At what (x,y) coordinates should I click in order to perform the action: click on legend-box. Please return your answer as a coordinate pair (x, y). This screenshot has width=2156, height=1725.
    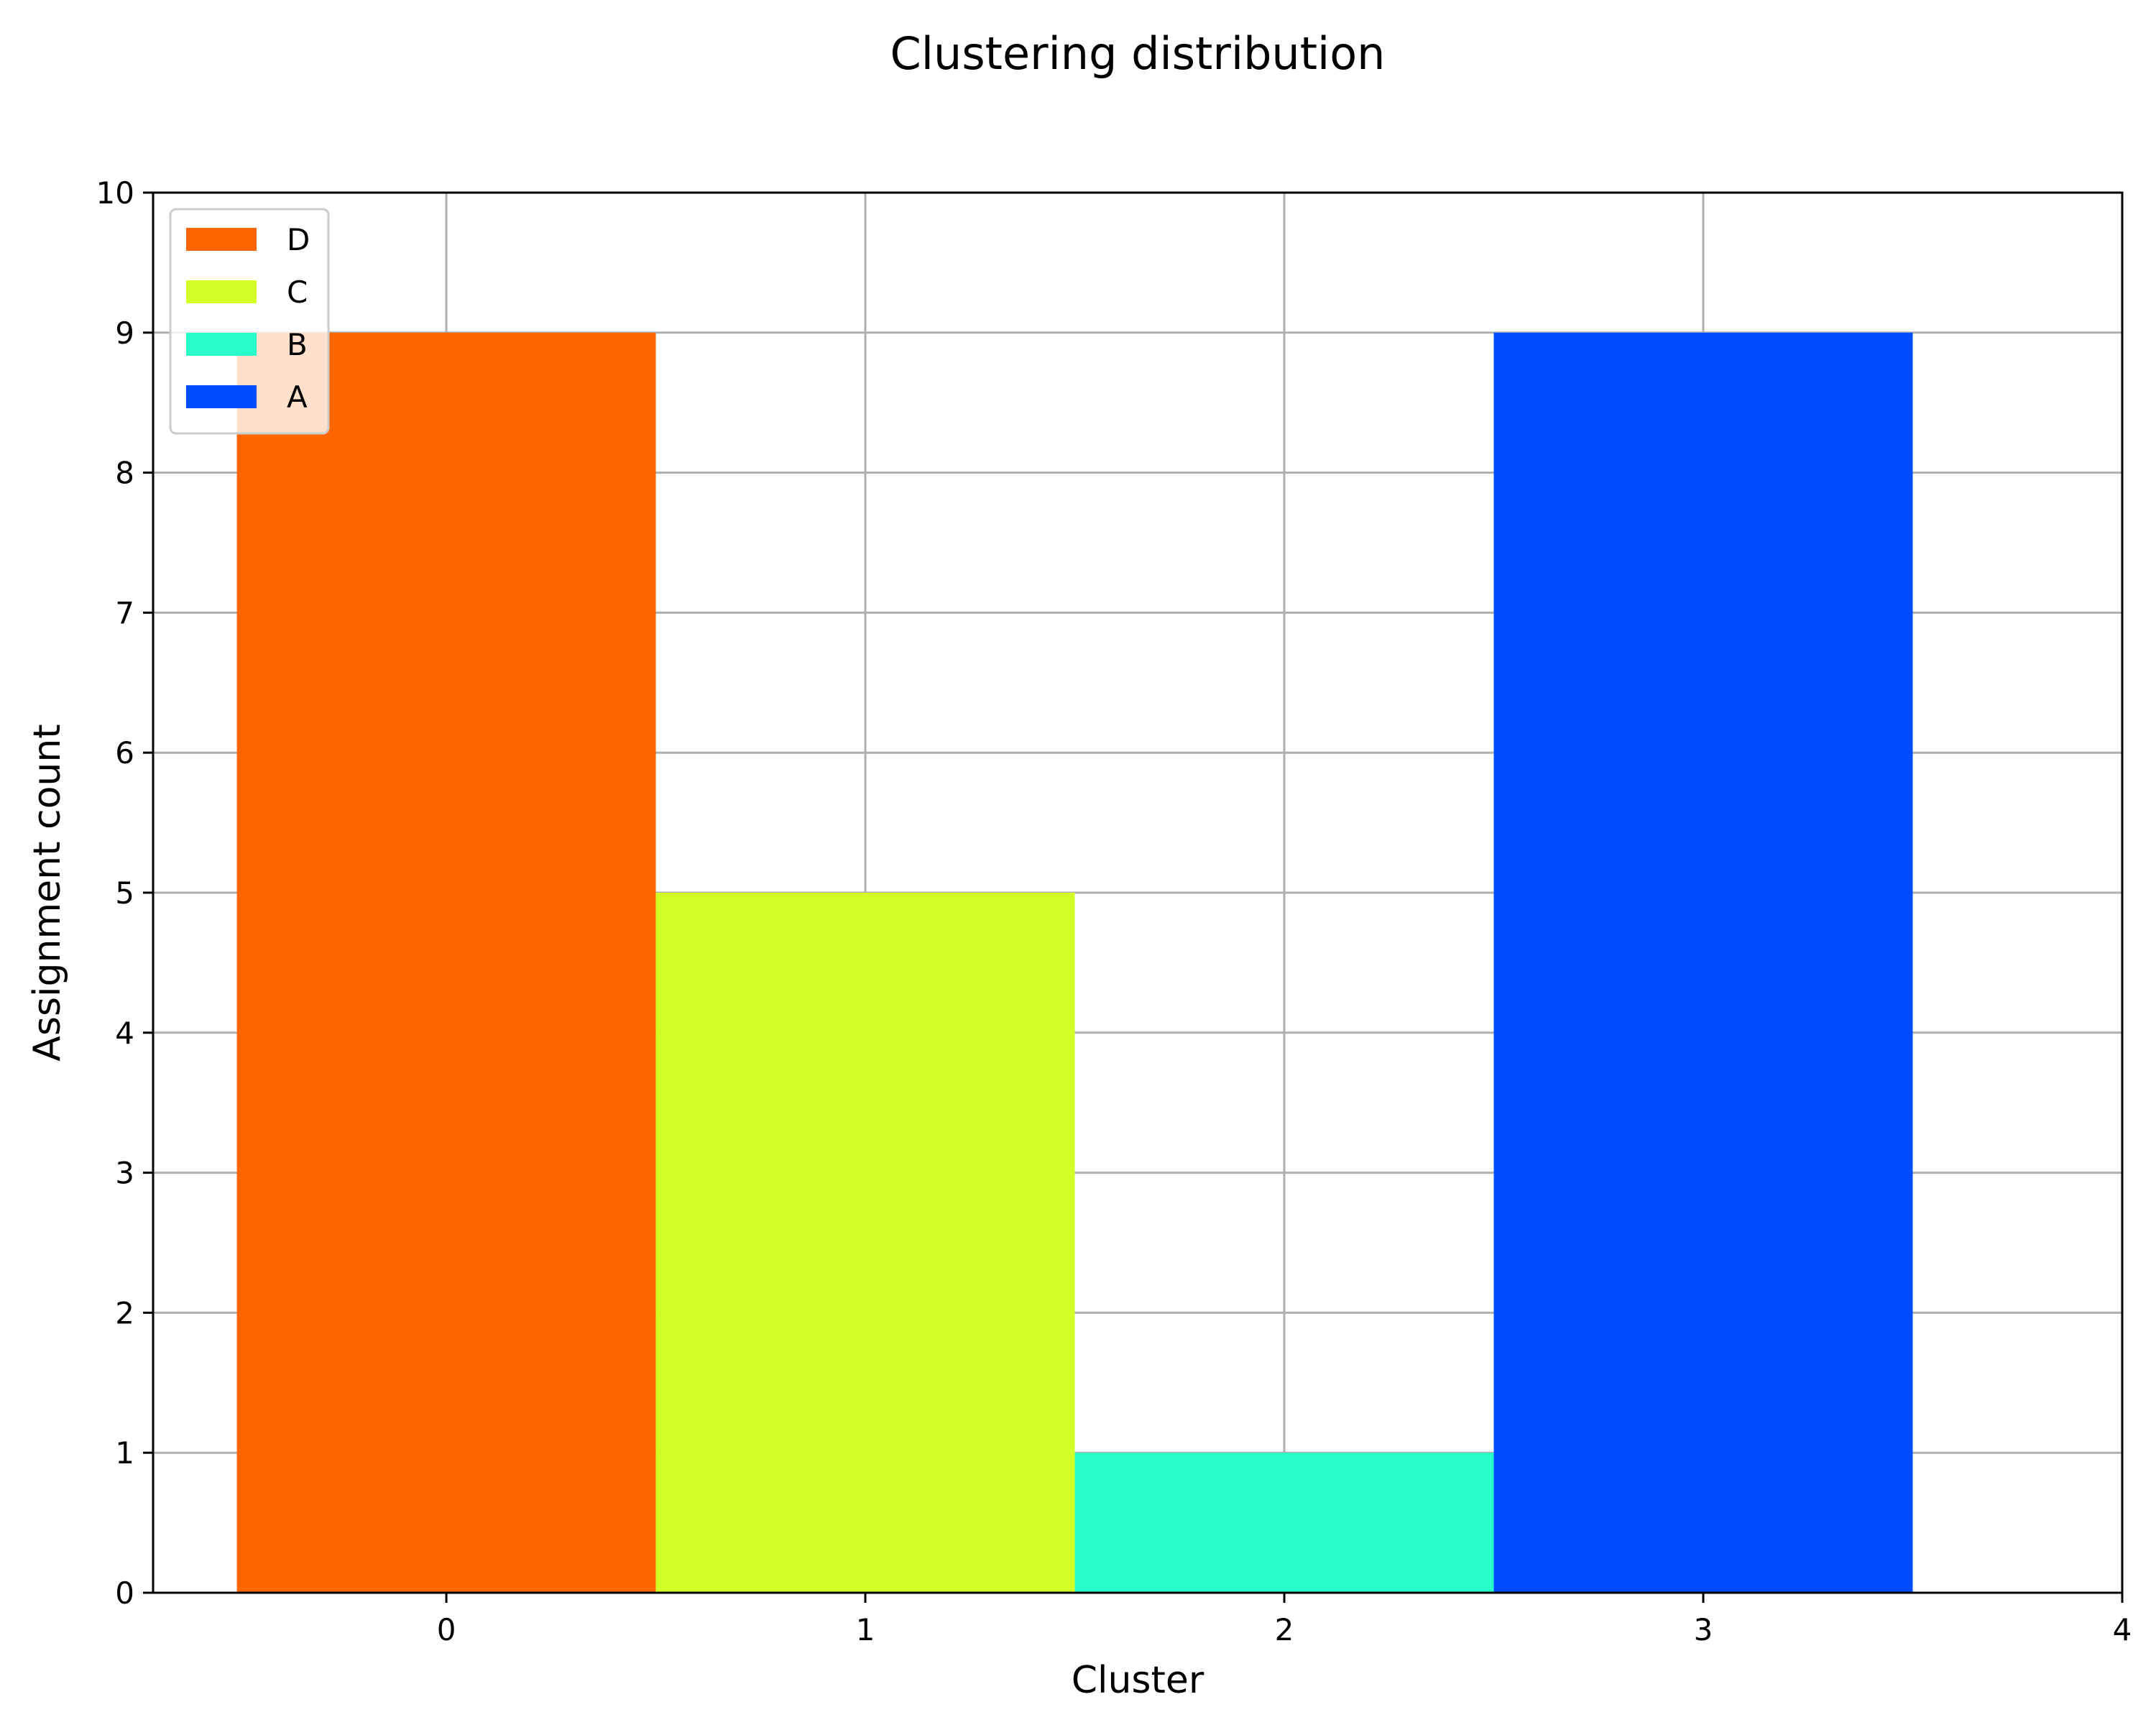
    Looking at the image, I should click on (249, 321).